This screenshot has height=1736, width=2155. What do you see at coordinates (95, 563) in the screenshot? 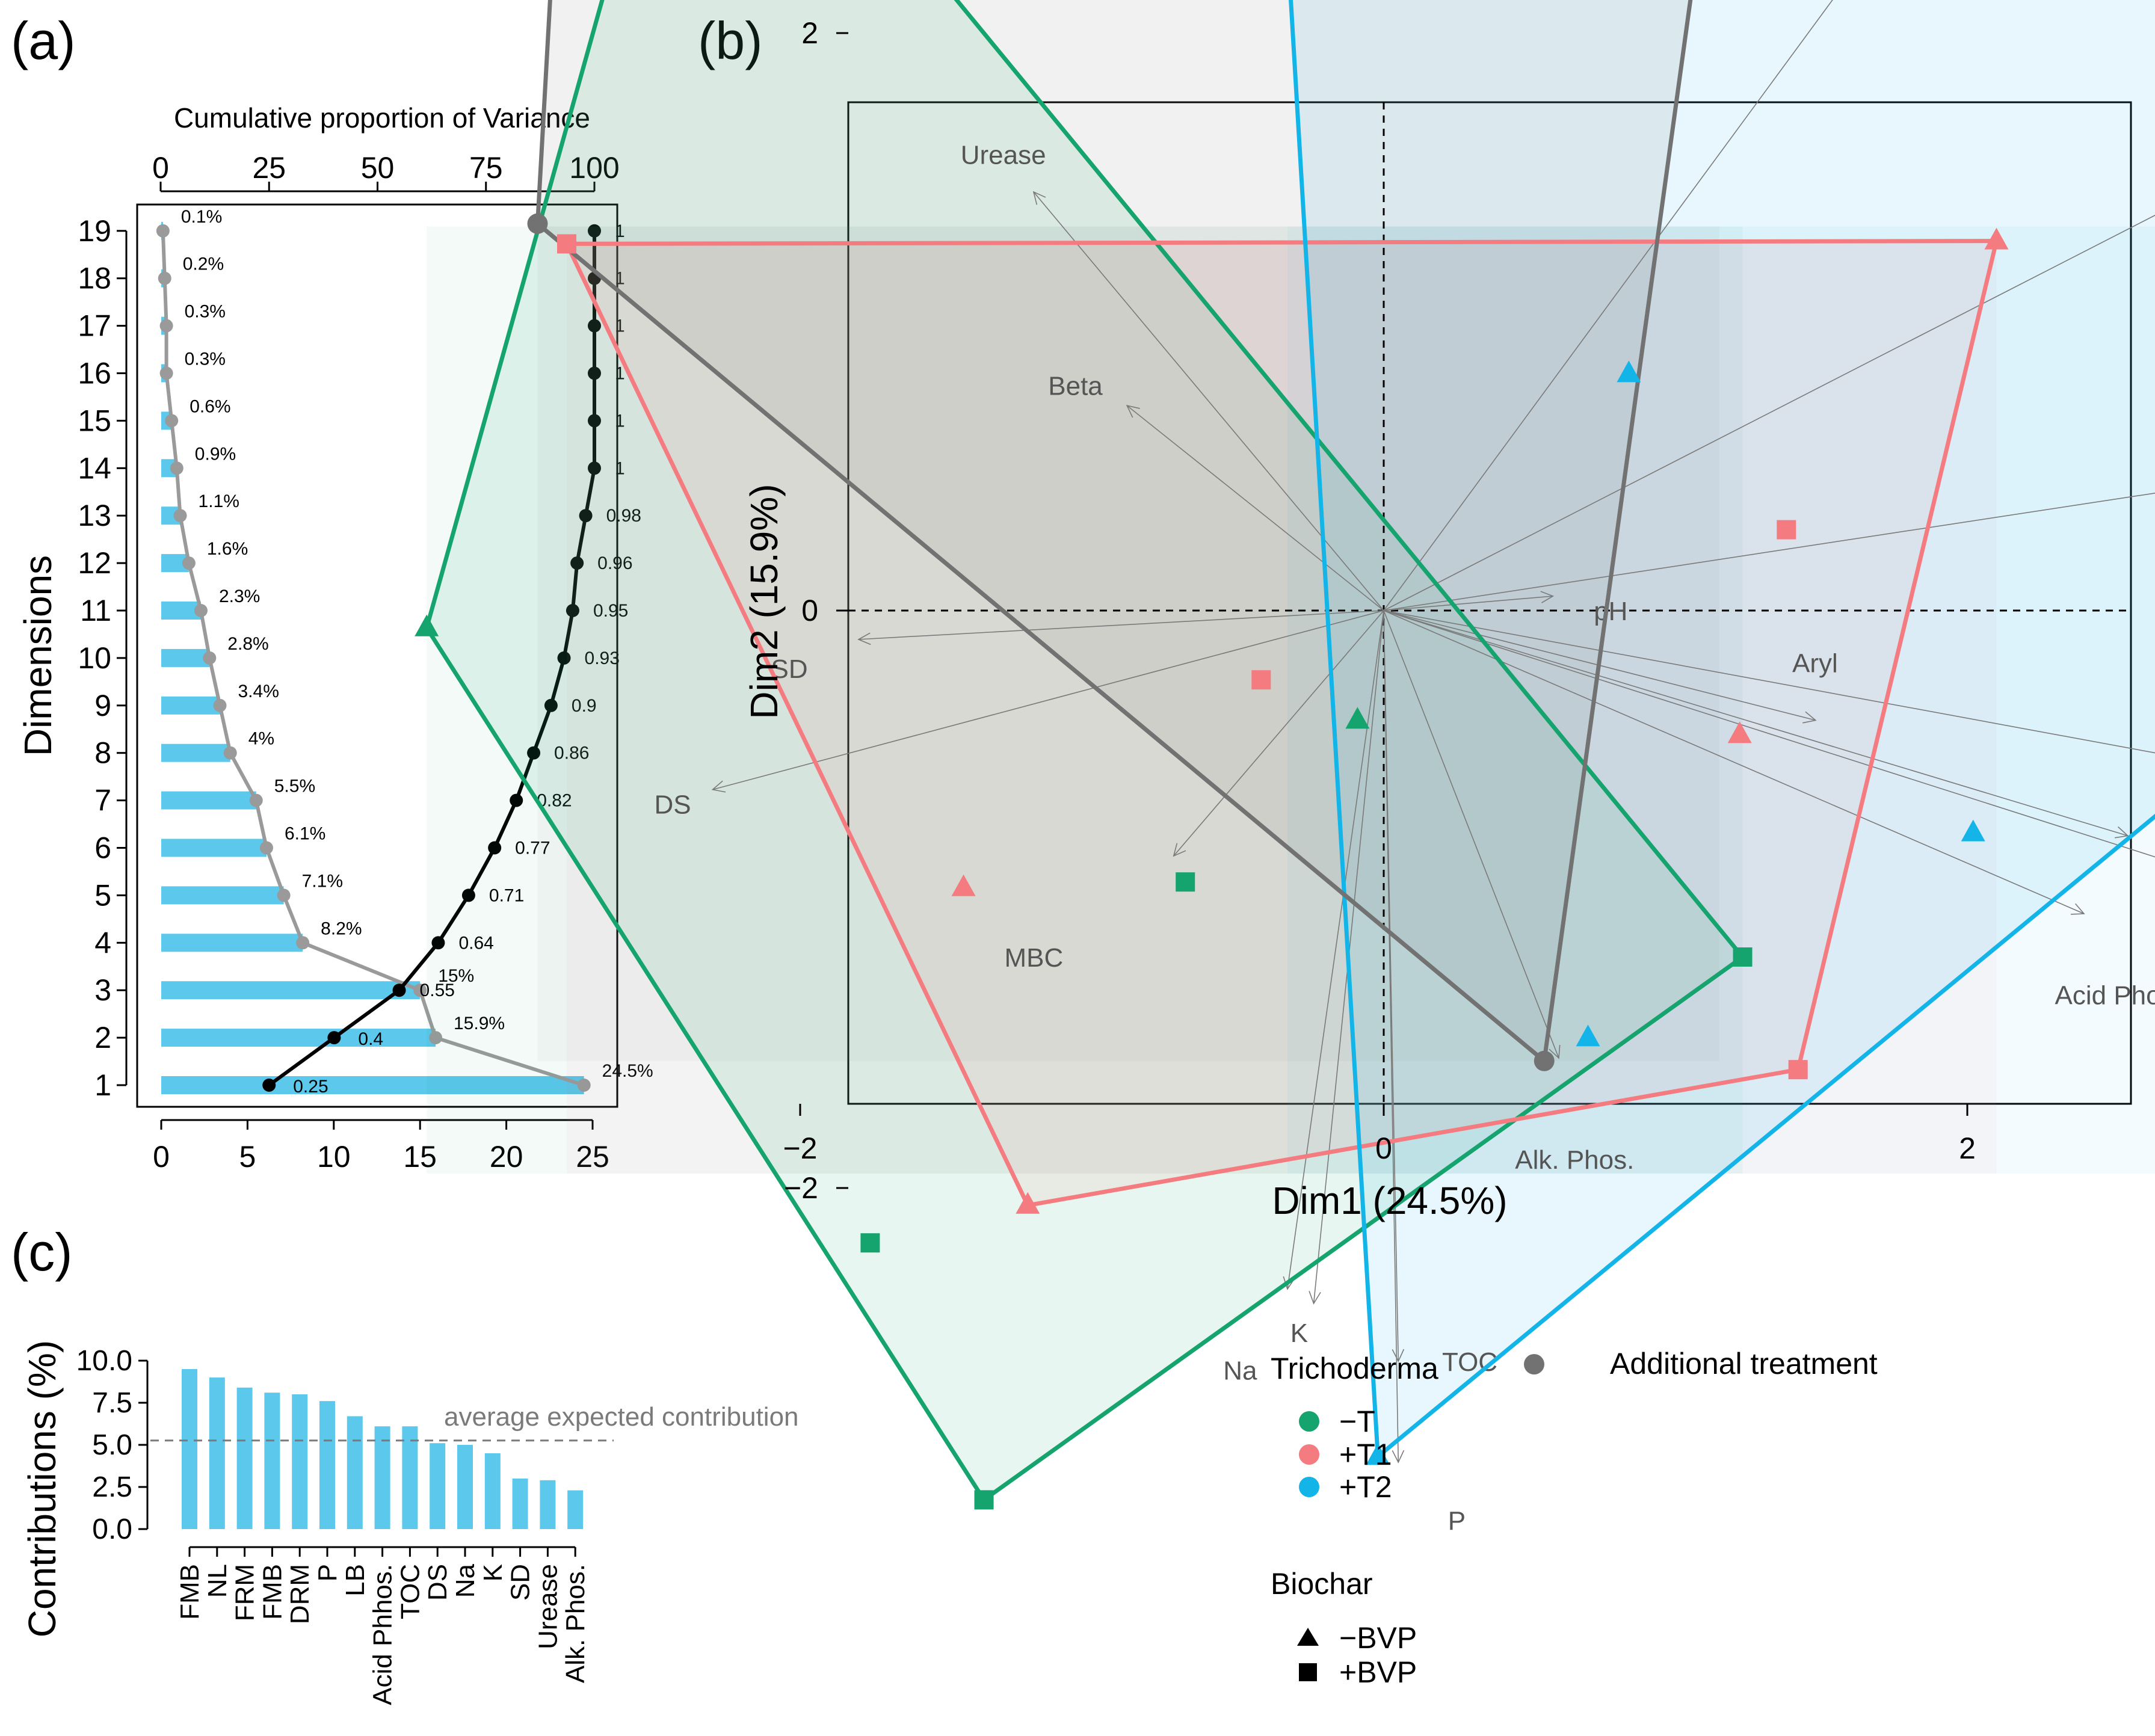
I see `left-axis-tick-label: 12` at bounding box center [95, 563].